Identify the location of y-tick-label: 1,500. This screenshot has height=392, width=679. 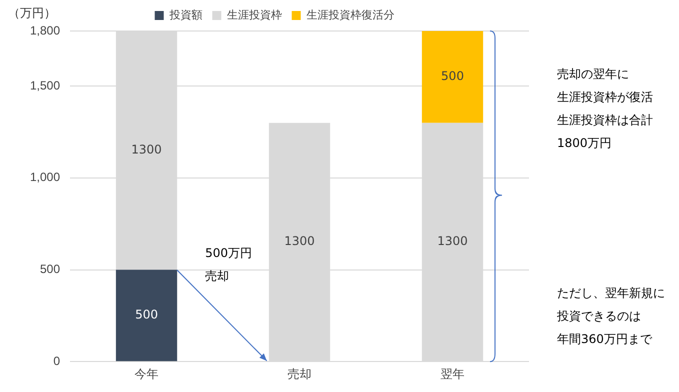
(45, 85).